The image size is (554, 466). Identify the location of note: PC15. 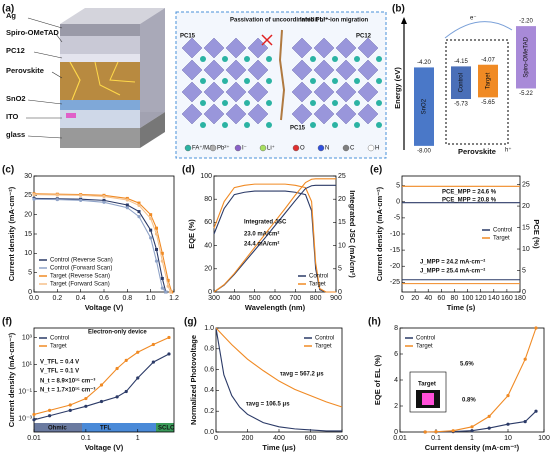
(298, 129).